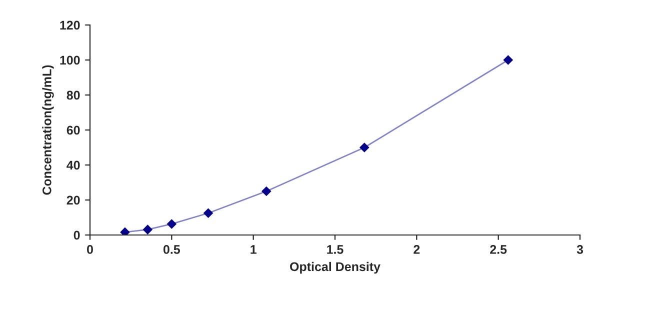 The height and width of the screenshot is (310, 650). Describe the element at coordinates (580, 249) in the screenshot. I see `x-tick-label: 3` at that location.